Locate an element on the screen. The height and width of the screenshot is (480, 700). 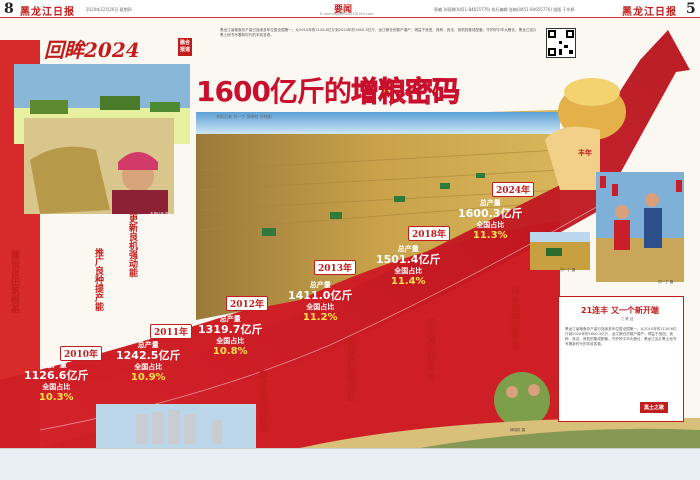
stat-2011: 总产量 1242.5亿斤 全国占比 10.9% is located at coordinates (148, 362).